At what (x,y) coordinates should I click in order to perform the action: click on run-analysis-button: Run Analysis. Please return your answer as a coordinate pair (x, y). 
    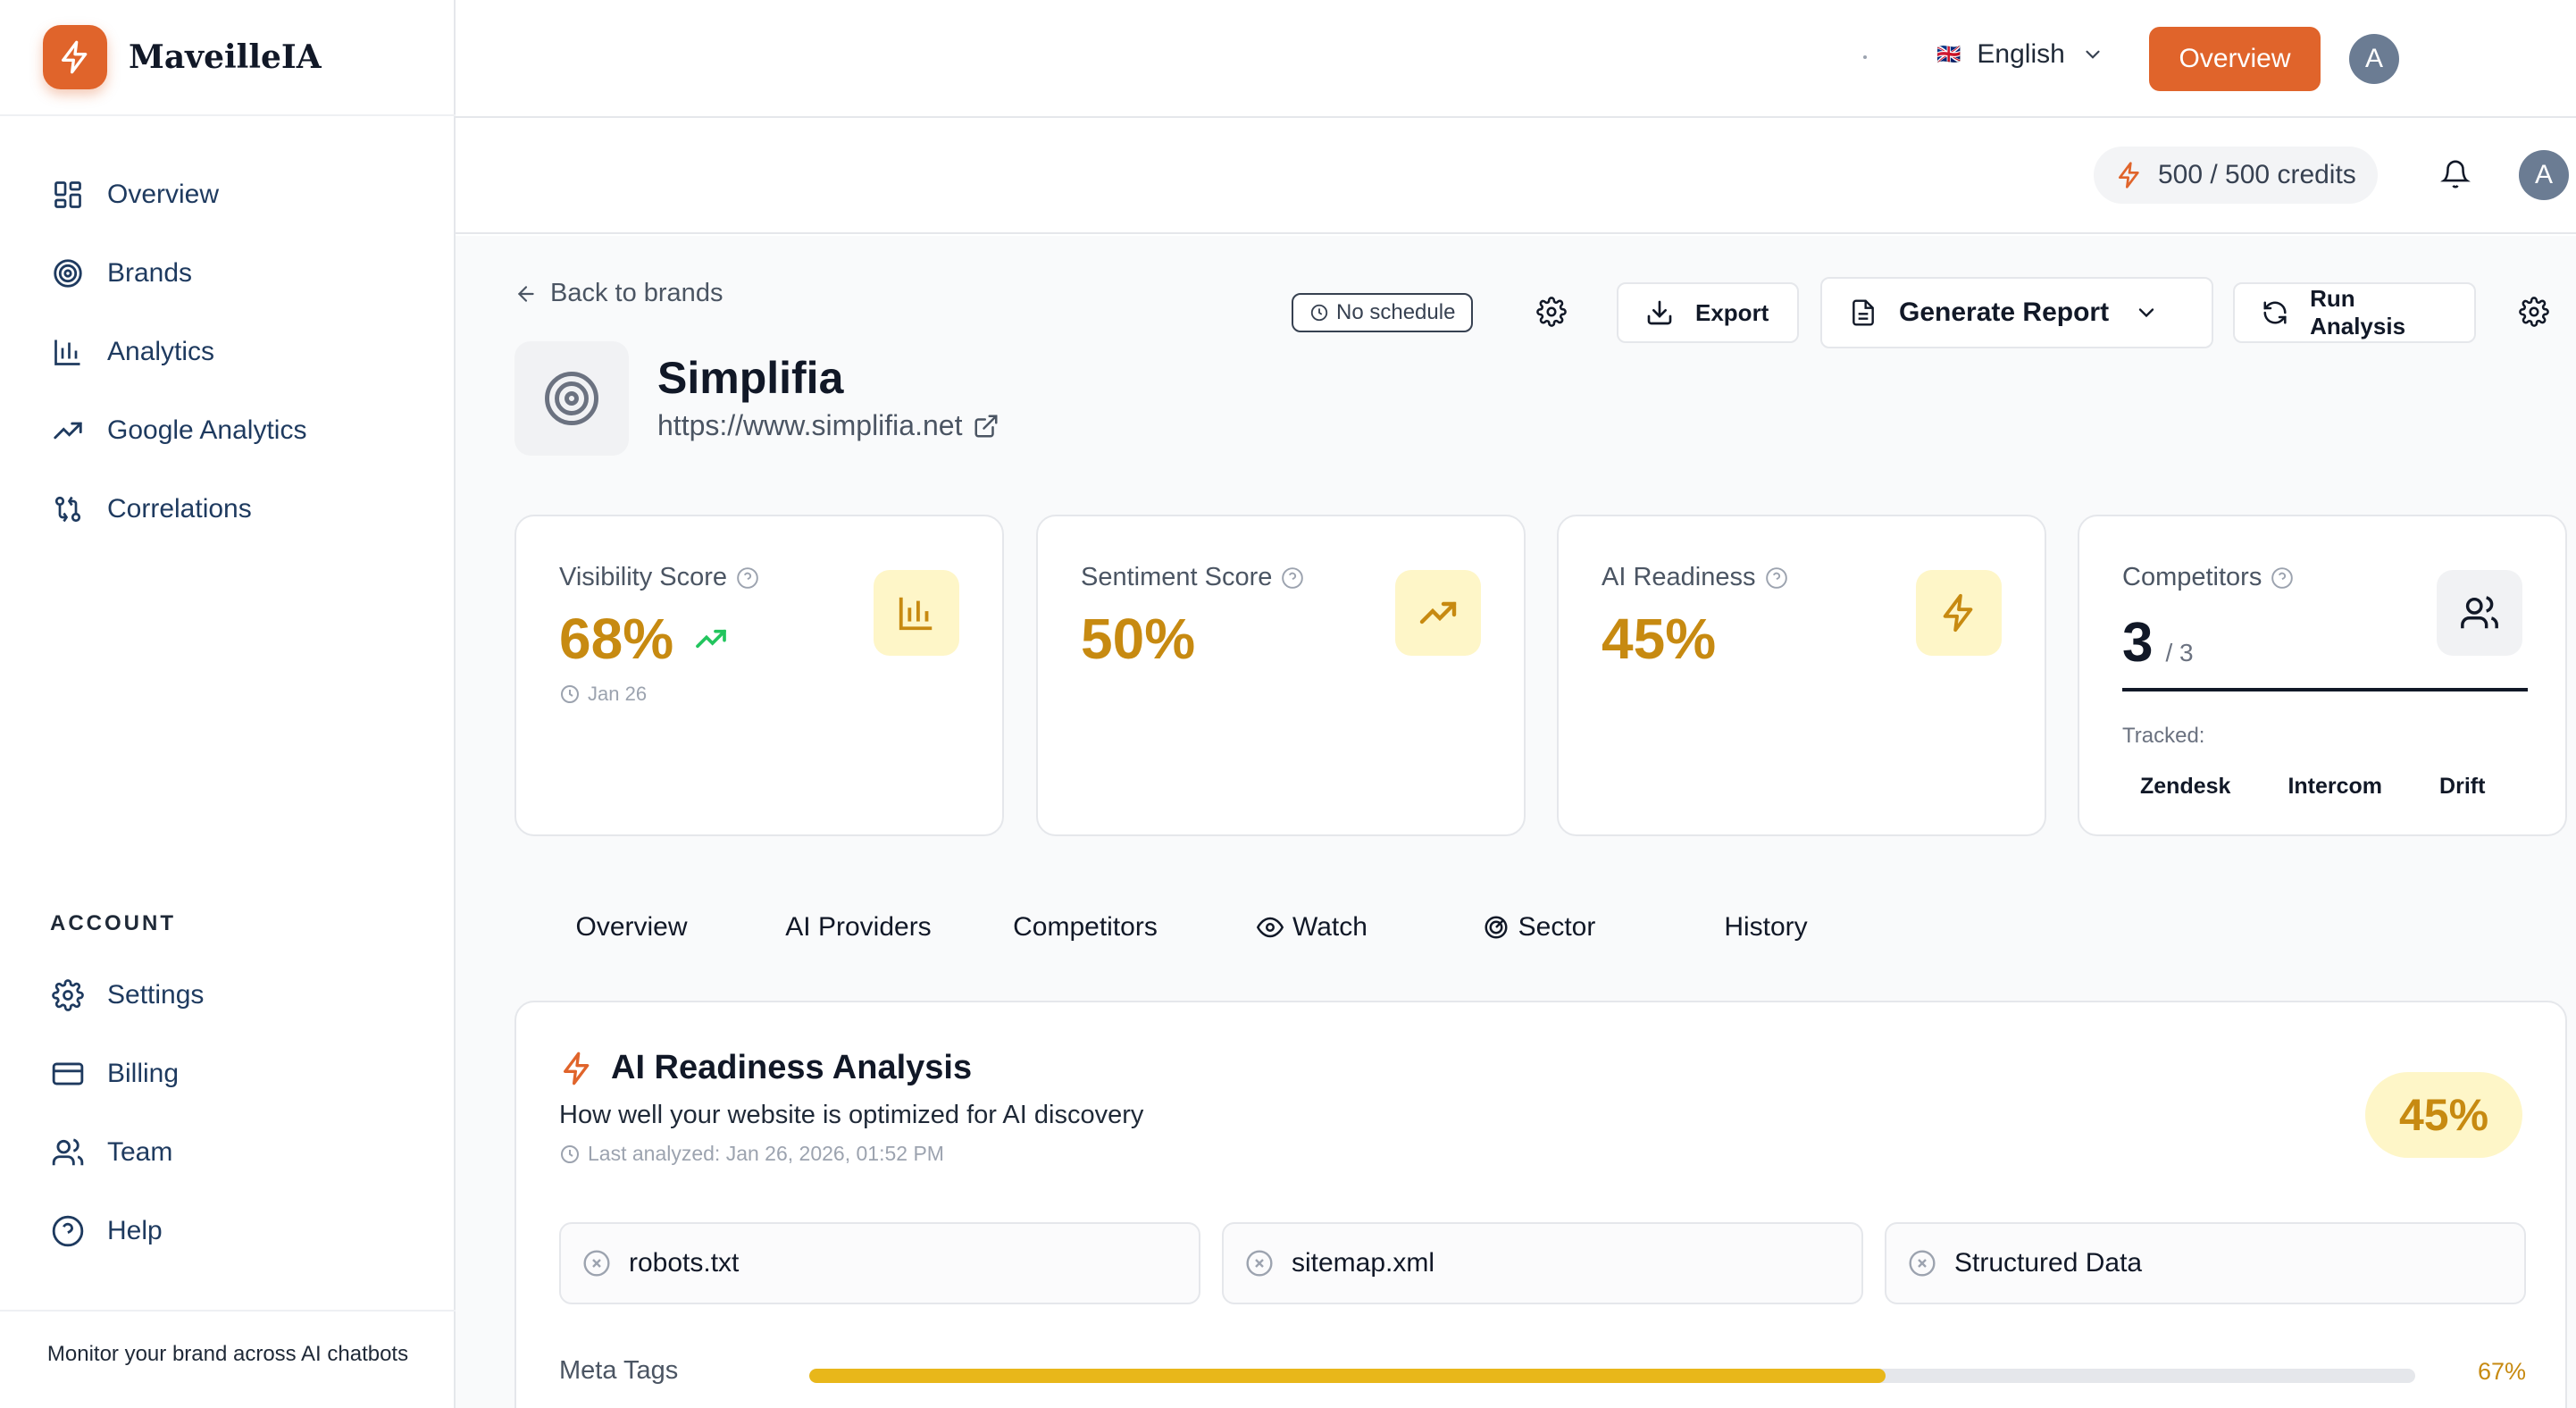
    Looking at the image, I should click on (2355, 312).